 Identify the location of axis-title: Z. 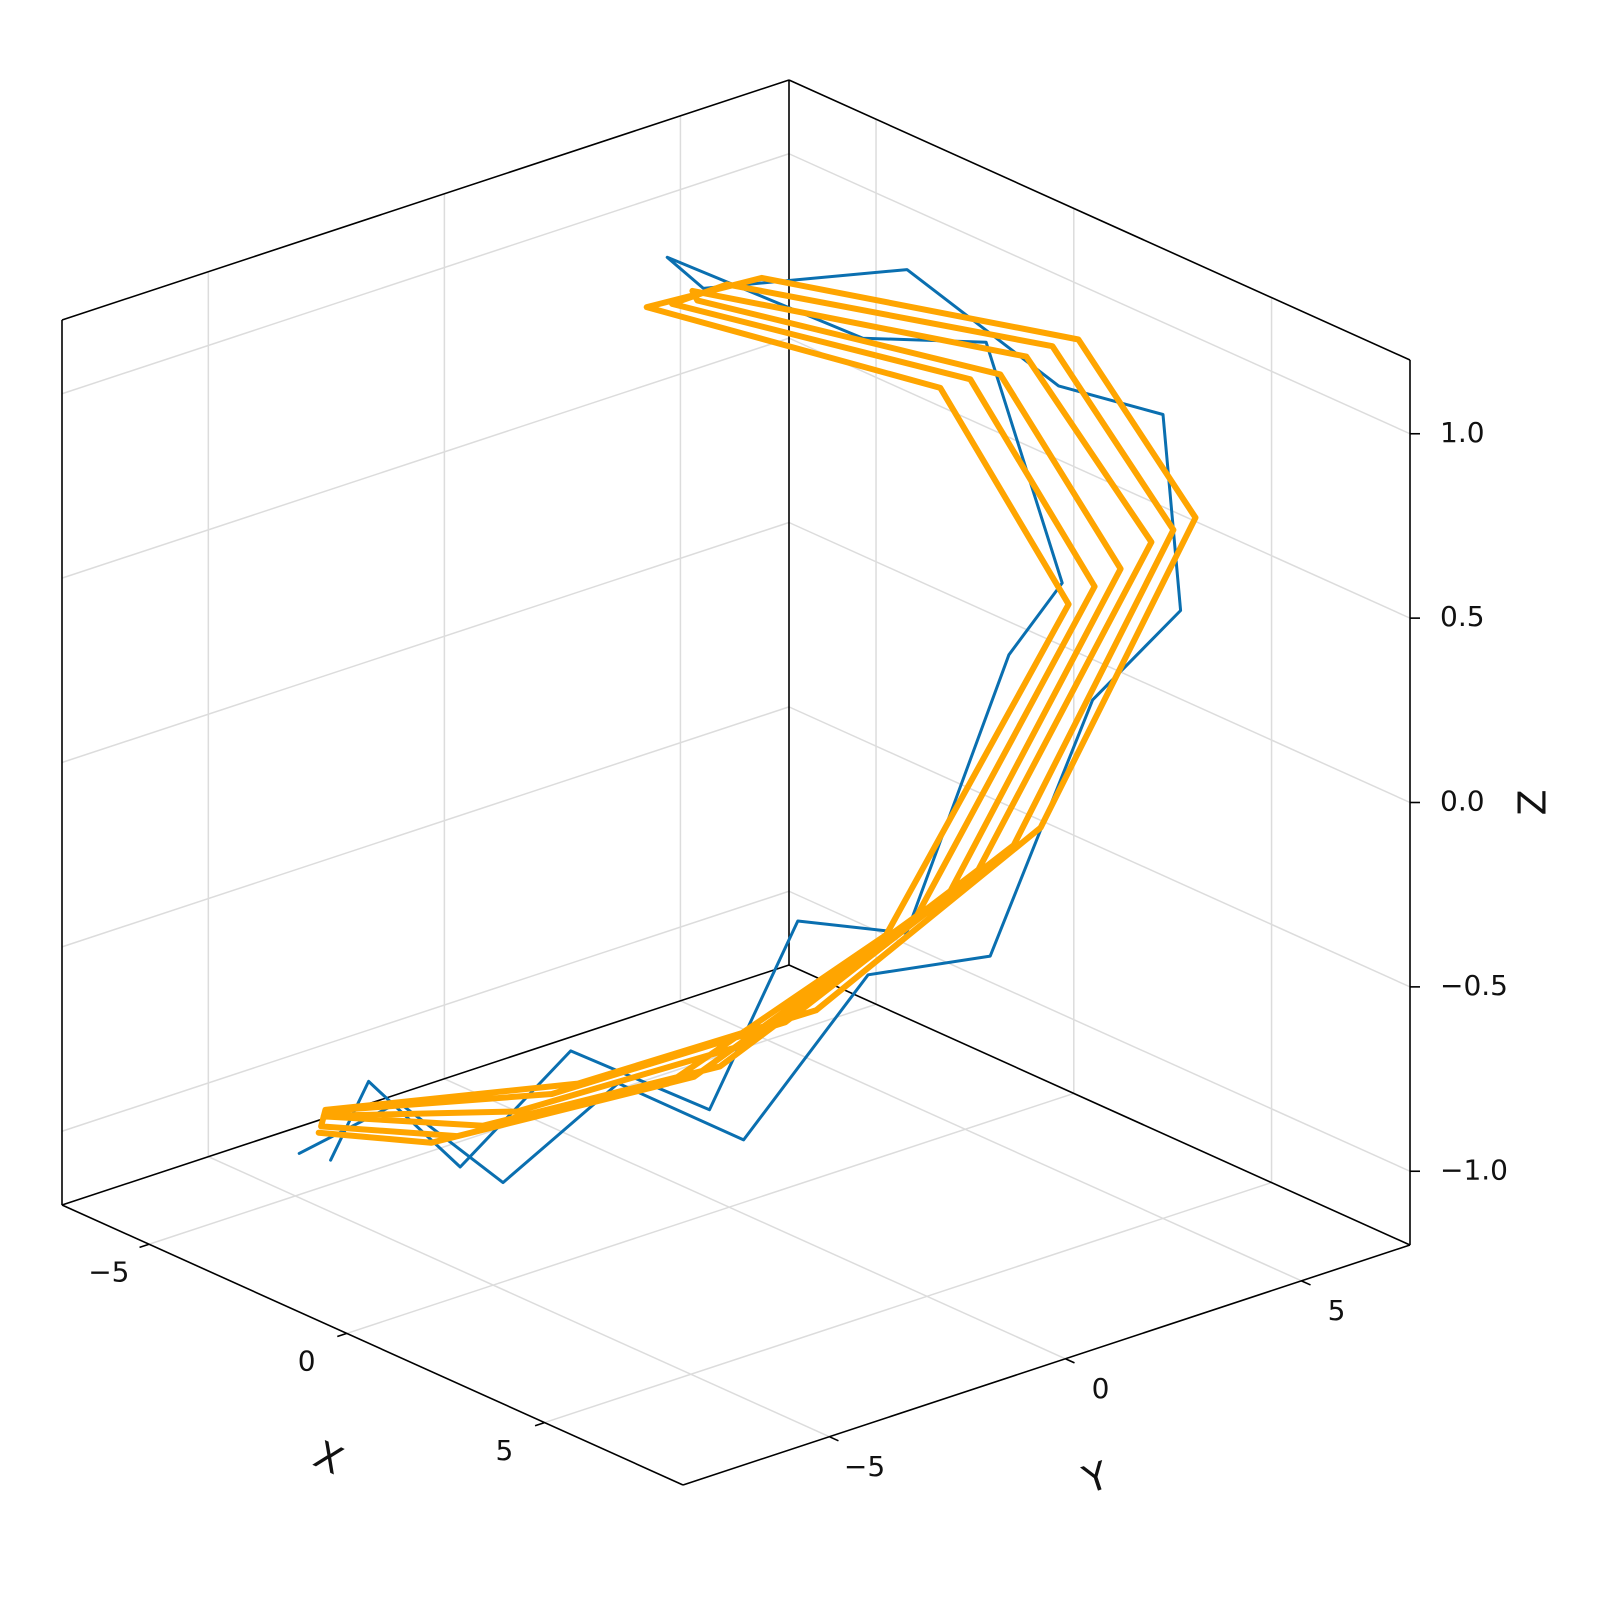
(1533, 802).